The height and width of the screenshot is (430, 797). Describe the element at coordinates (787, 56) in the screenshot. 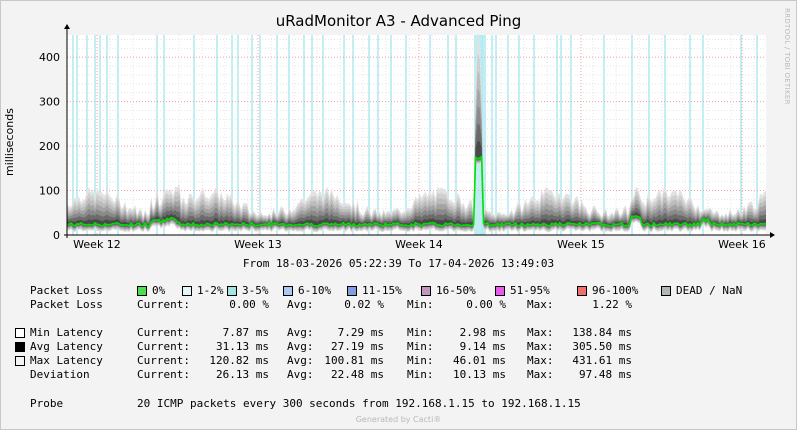

I see `rrdtool-watermark: RRDTOOL / TOBI OETIKER` at that location.